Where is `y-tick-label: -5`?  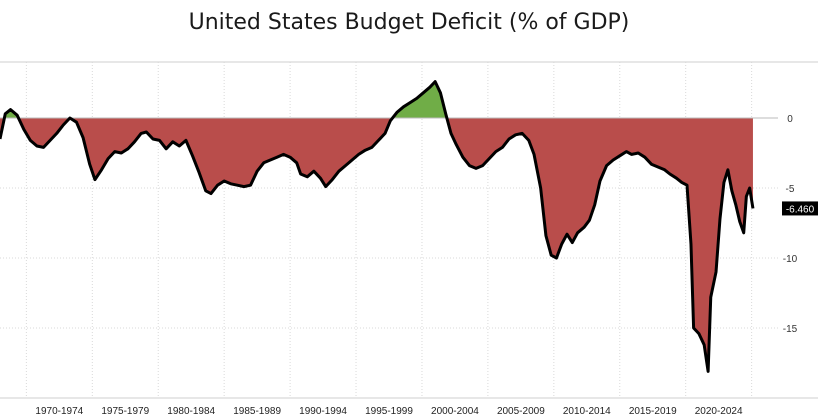 y-tick-label: -5 is located at coordinates (790, 189).